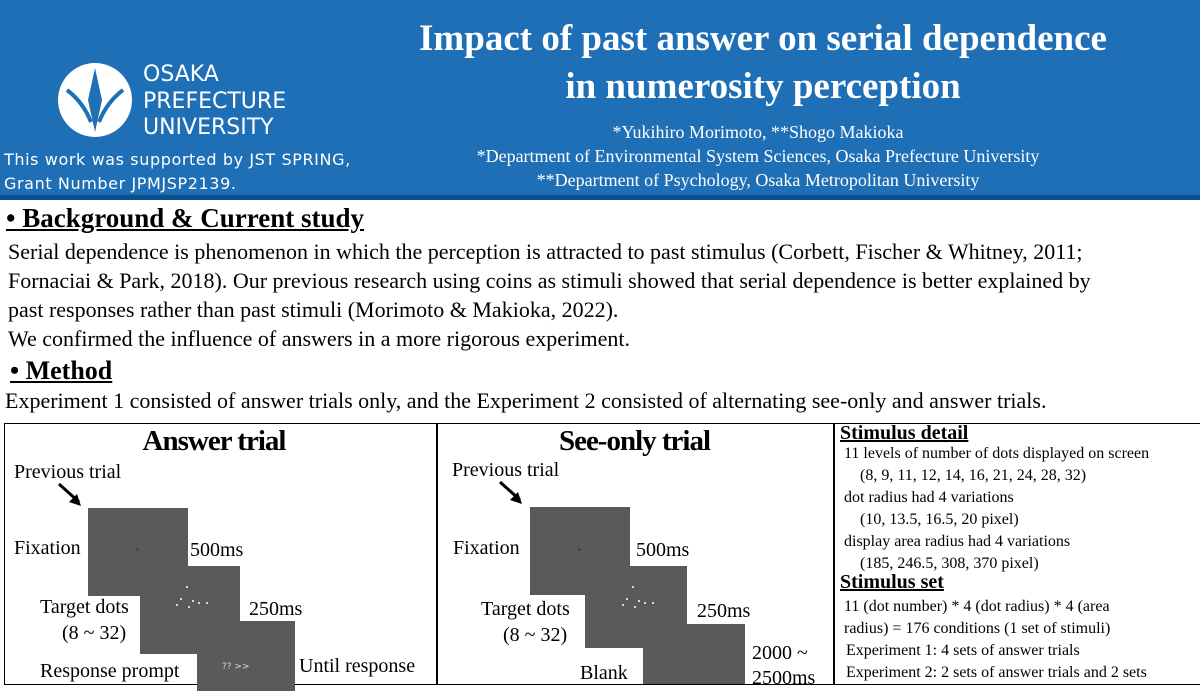  What do you see at coordinates (780, 653) in the screenshot?
I see `label: 2000 ~` at bounding box center [780, 653].